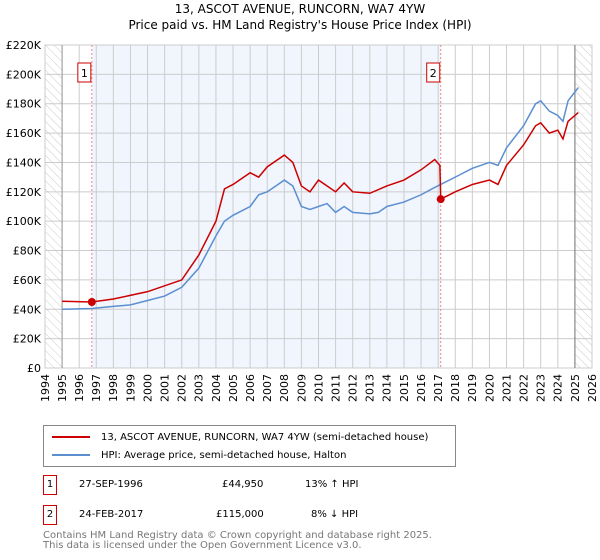 The image size is (600, 560). I want to click on y-tick-label: £140K, so click(24, 162).